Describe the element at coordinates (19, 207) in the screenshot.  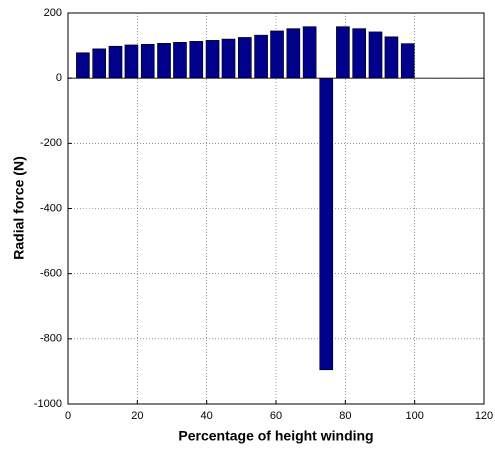
I see `y-axis-title: Radial force (N)` at that location.